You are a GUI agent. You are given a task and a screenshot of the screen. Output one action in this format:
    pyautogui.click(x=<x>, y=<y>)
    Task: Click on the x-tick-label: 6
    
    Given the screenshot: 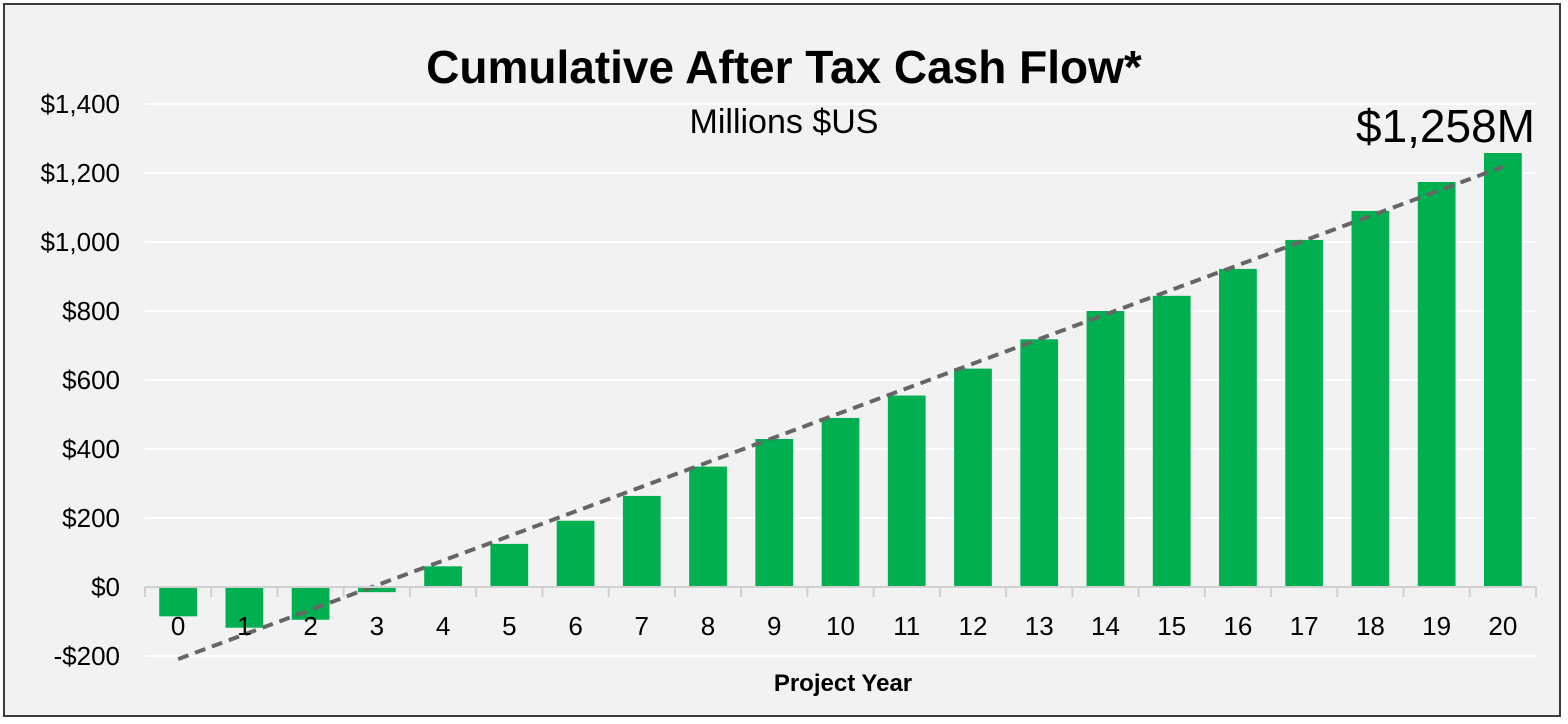 What is the action you would take?
    pyautogui.click(x=575, y=626)
    